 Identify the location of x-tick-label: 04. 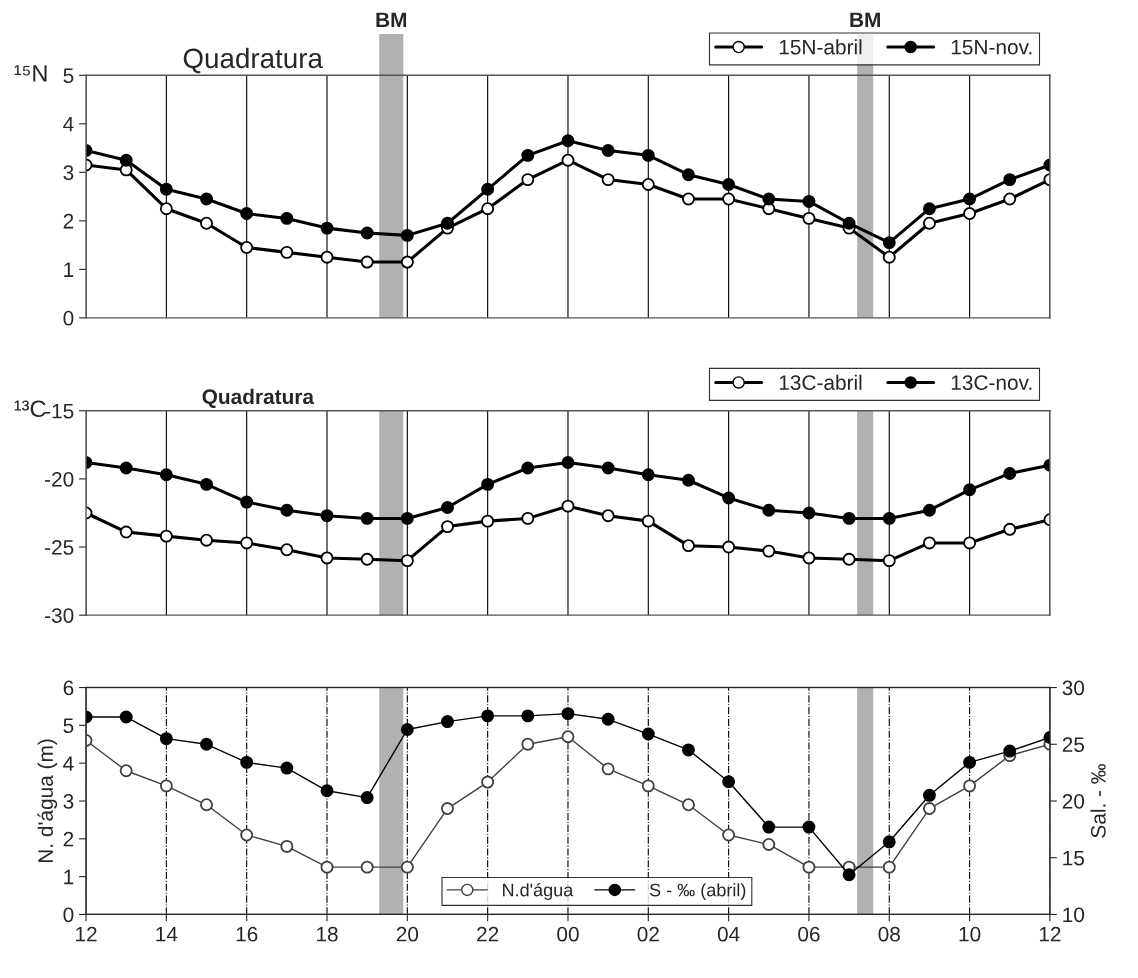
(728, 934).